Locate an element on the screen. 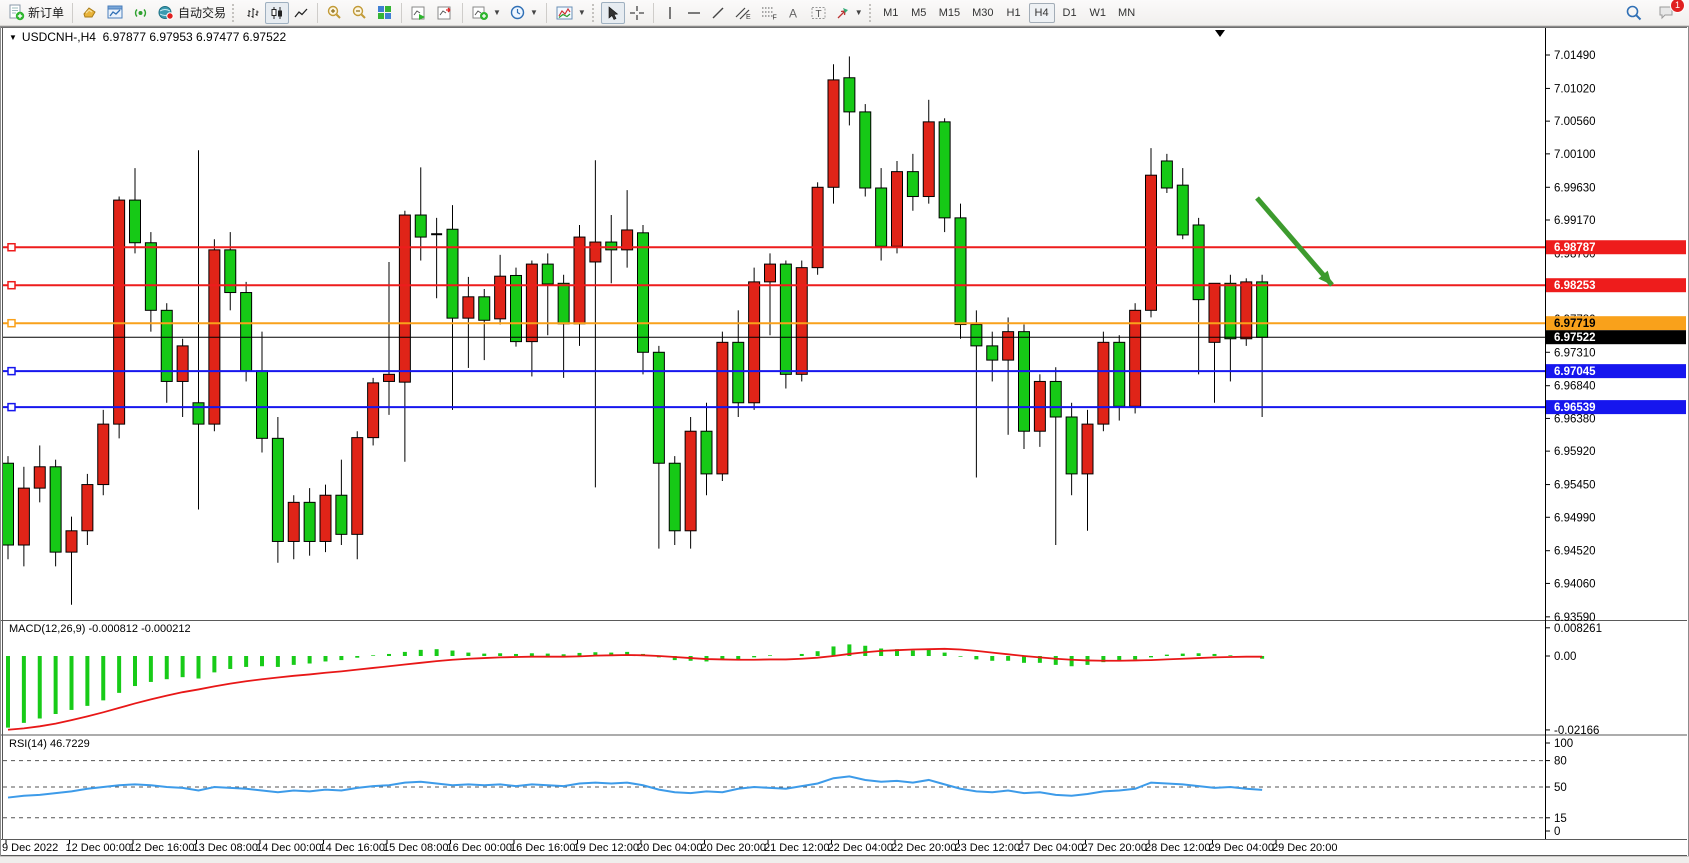 The image size is (1689, 863). auto-scroll-button is located at coordinates (419, 13).